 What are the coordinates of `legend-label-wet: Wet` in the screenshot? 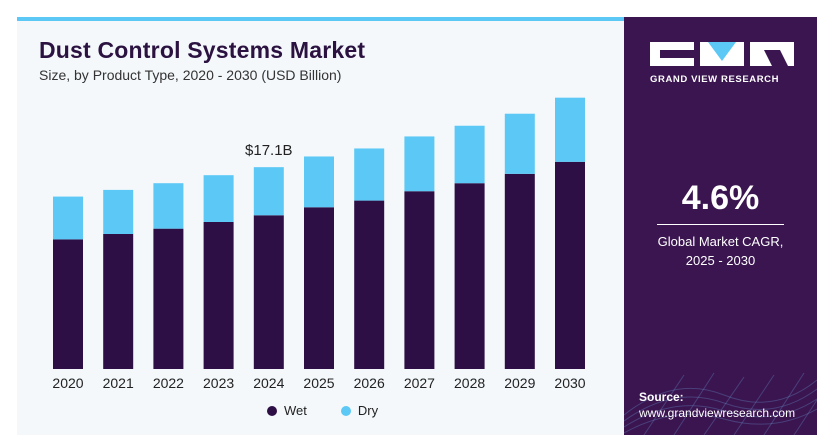 It's located at (295, 410).